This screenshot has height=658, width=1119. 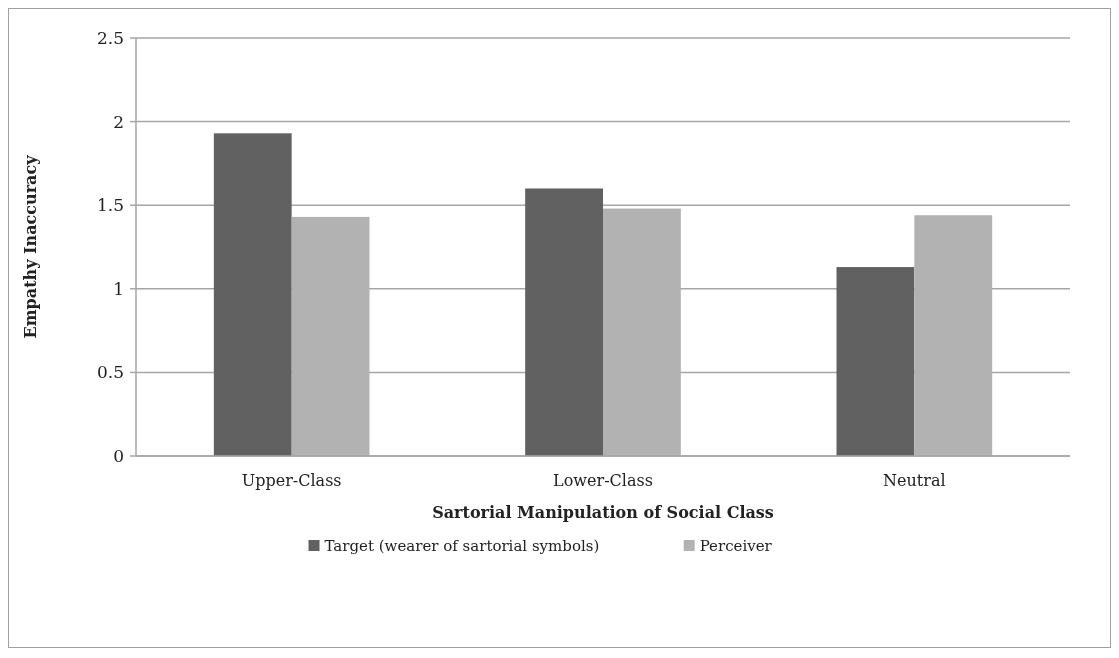 I want to click on y-tick-label: 1.5, so click(x=110, y=205).